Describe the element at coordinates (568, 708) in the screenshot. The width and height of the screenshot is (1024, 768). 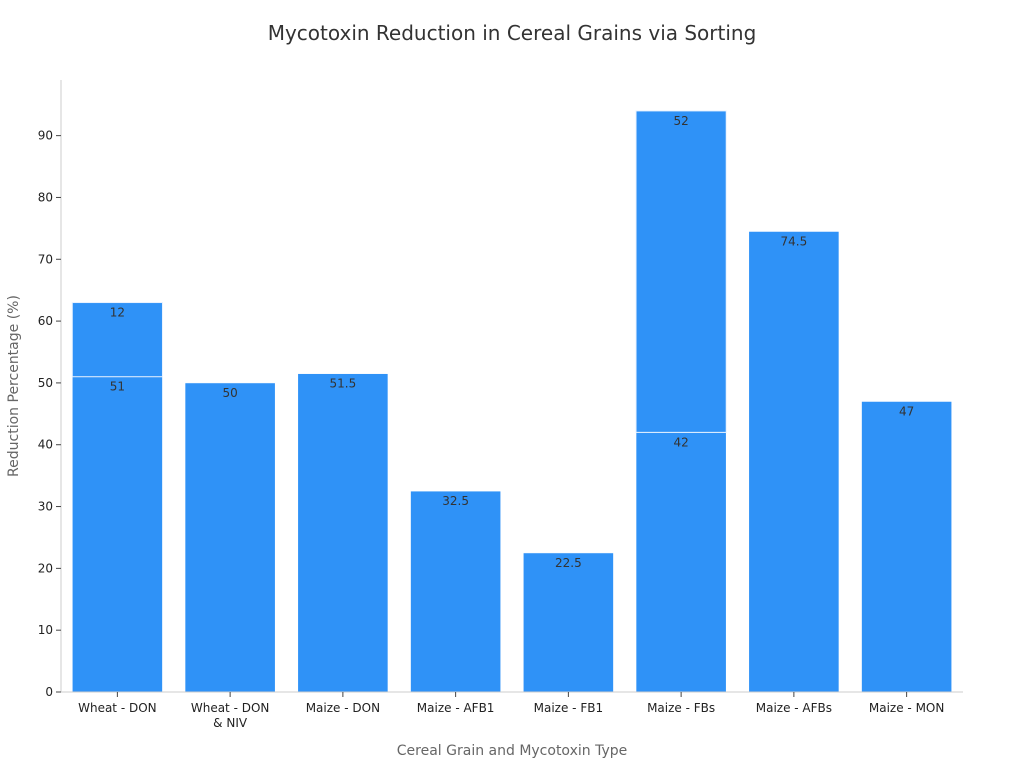
I see `x-tick-label: Maize - FB1` at that location.